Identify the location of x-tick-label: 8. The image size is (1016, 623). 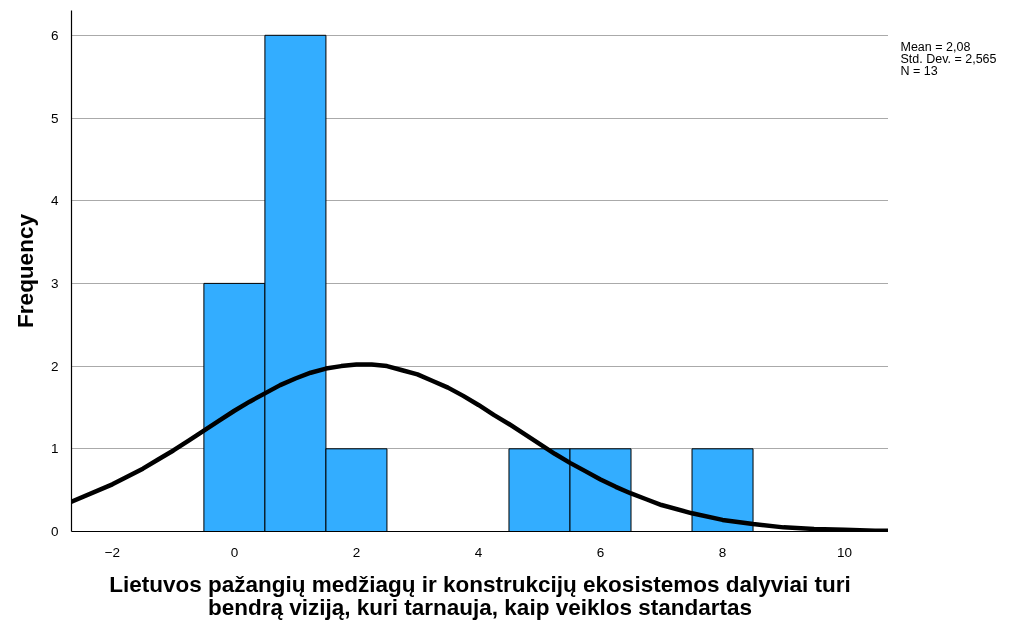
(722, 552).